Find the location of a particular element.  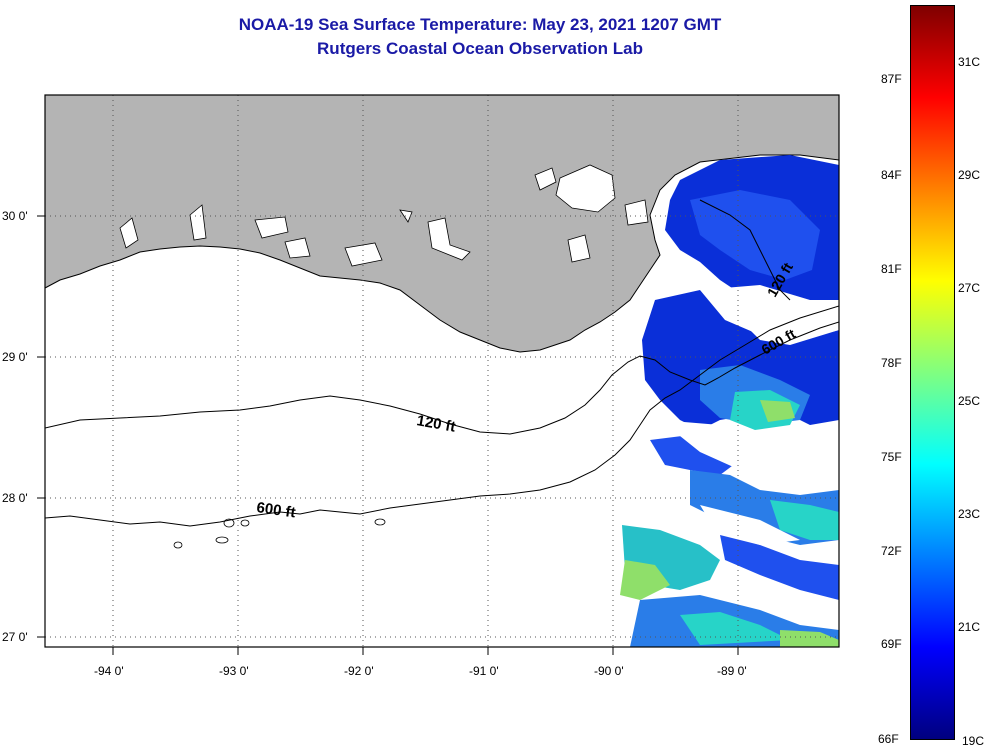

lat-label: 27 0' is located at coordinates (15, 637).